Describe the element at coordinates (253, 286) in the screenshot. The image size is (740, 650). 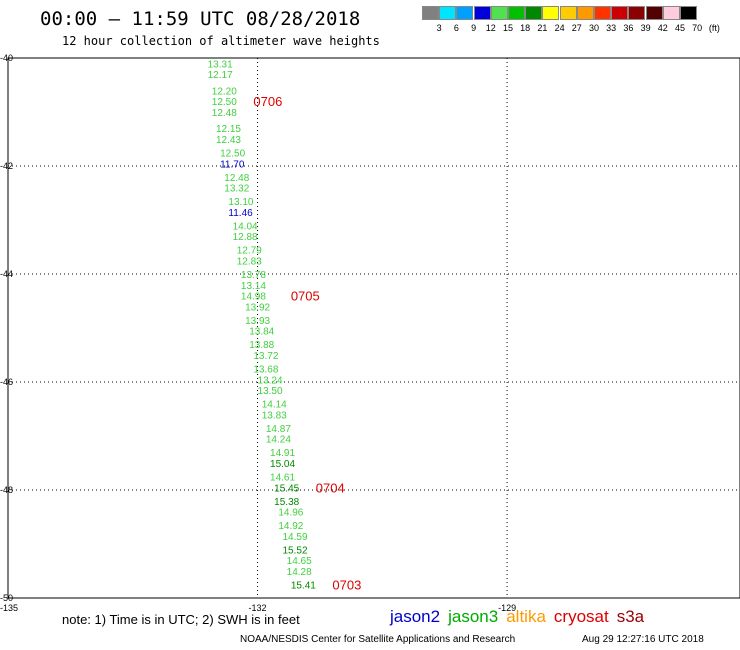
I see `wave-height-value: 13.14` at that location.